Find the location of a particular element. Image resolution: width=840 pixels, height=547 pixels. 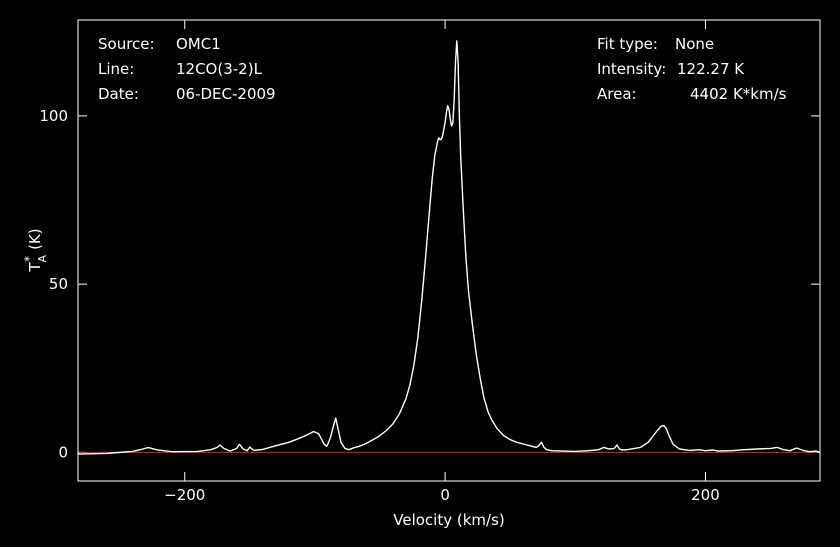

y-tick-label: 0 is located at coordinates (63, 452).